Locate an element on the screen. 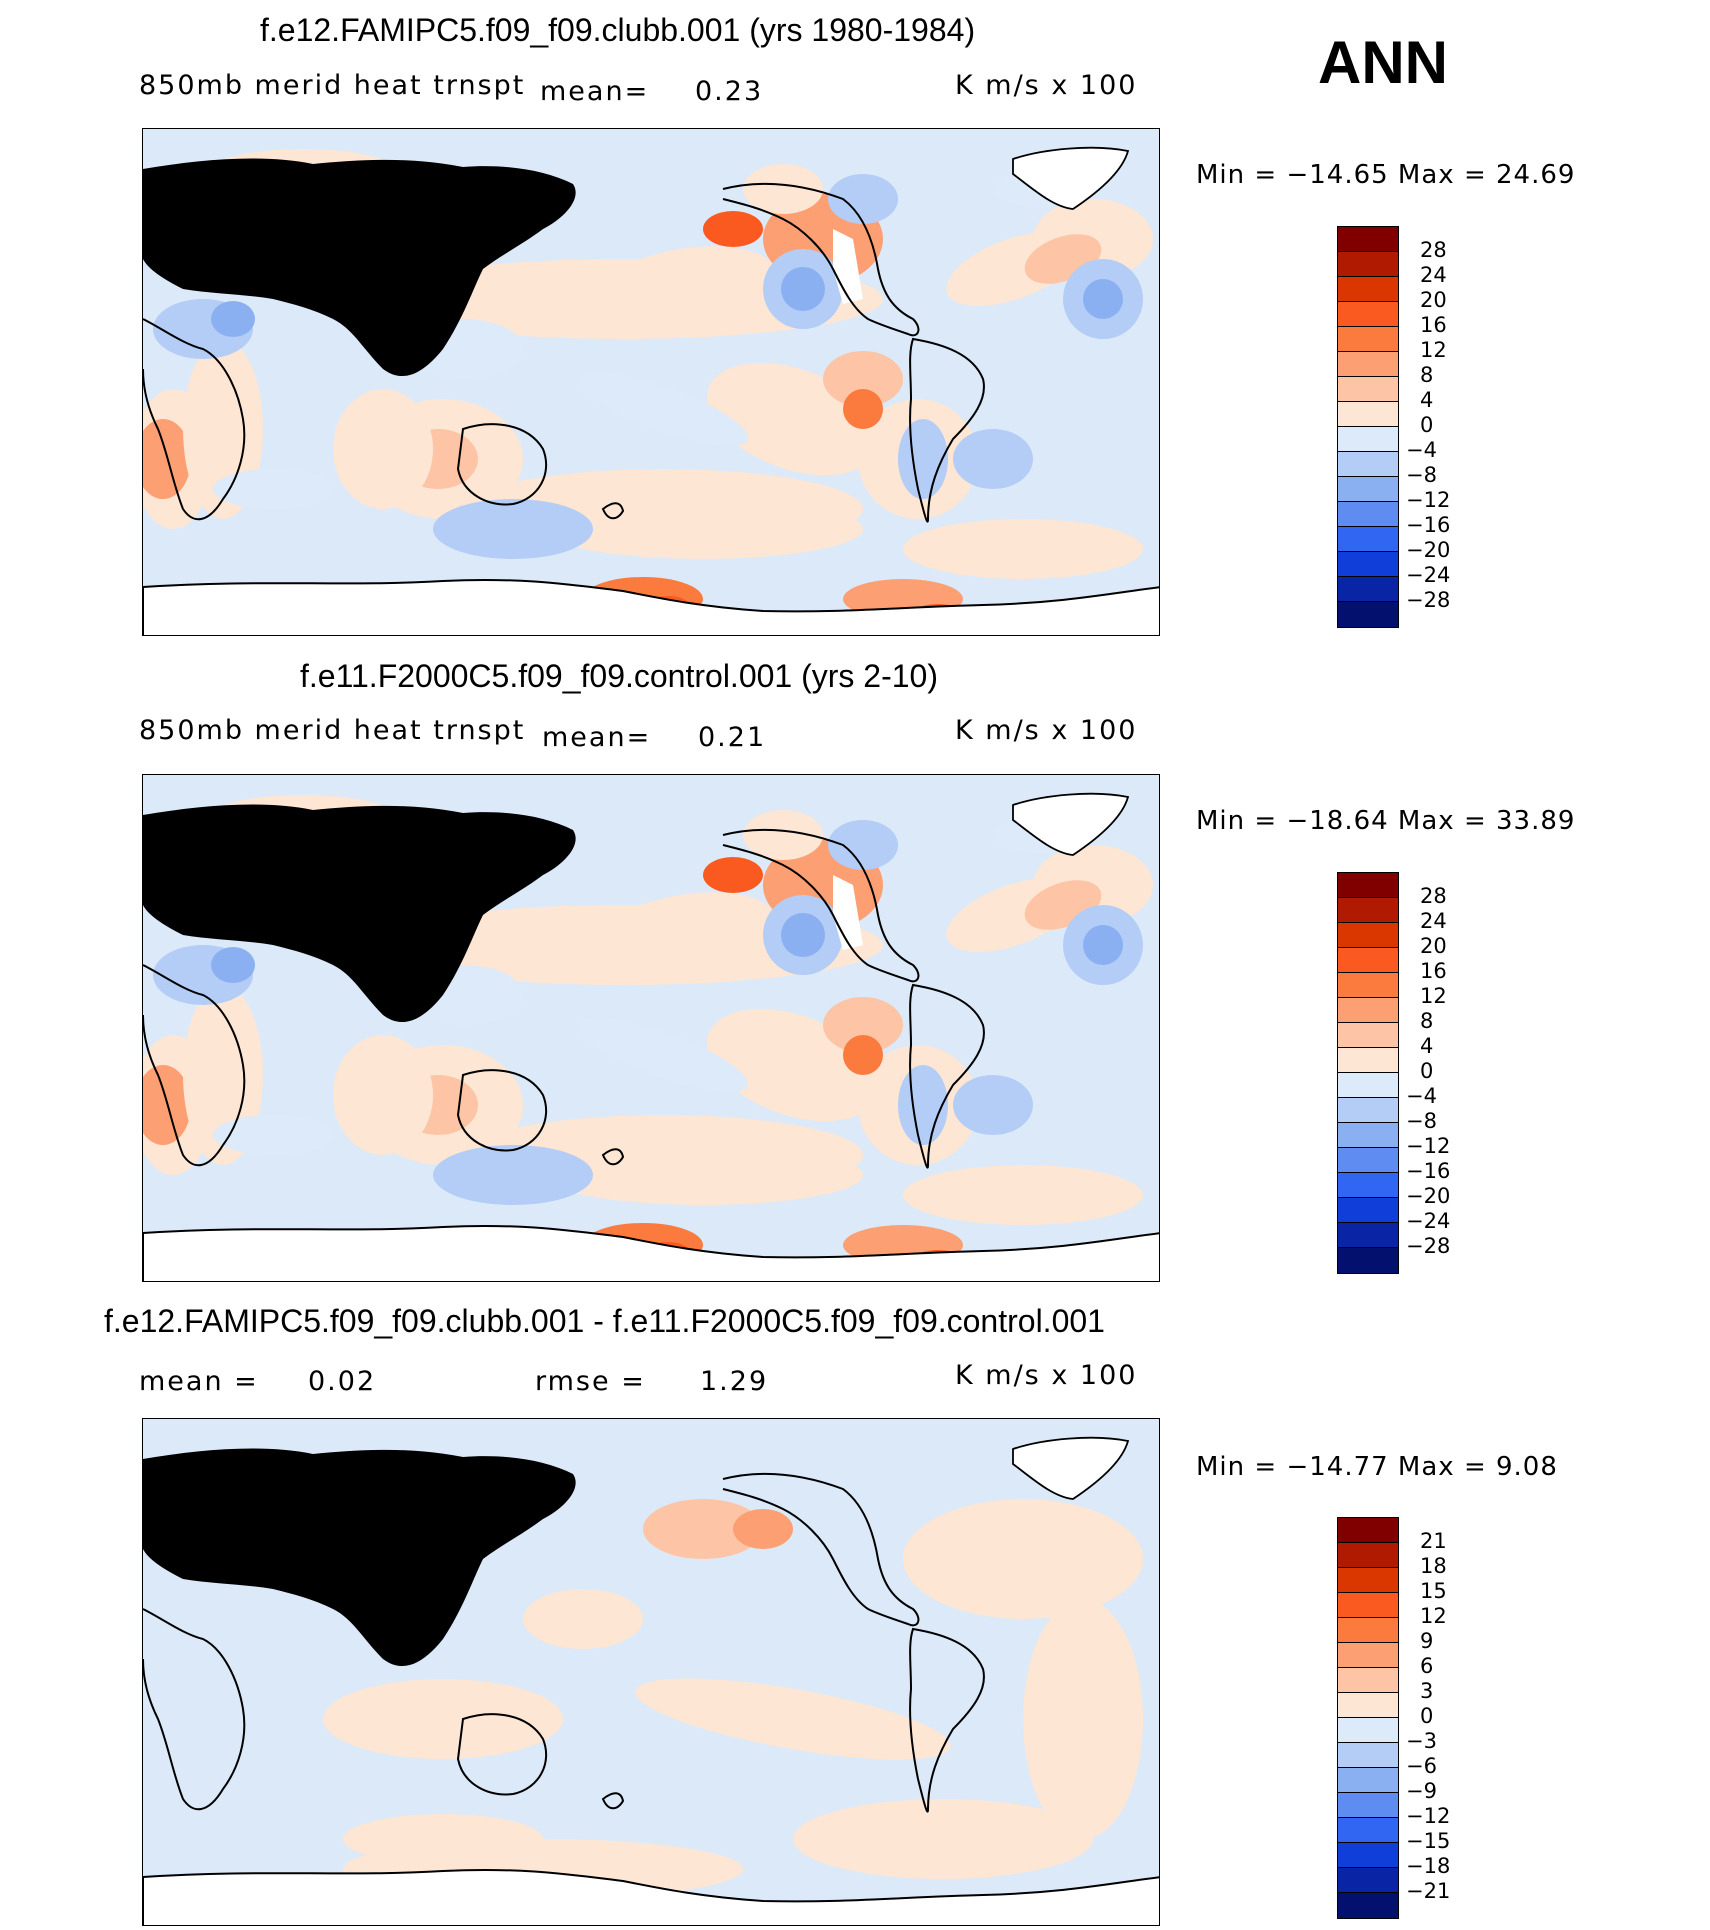  colorbar-tick-label: 24 is located at coordinates (1433, 921).